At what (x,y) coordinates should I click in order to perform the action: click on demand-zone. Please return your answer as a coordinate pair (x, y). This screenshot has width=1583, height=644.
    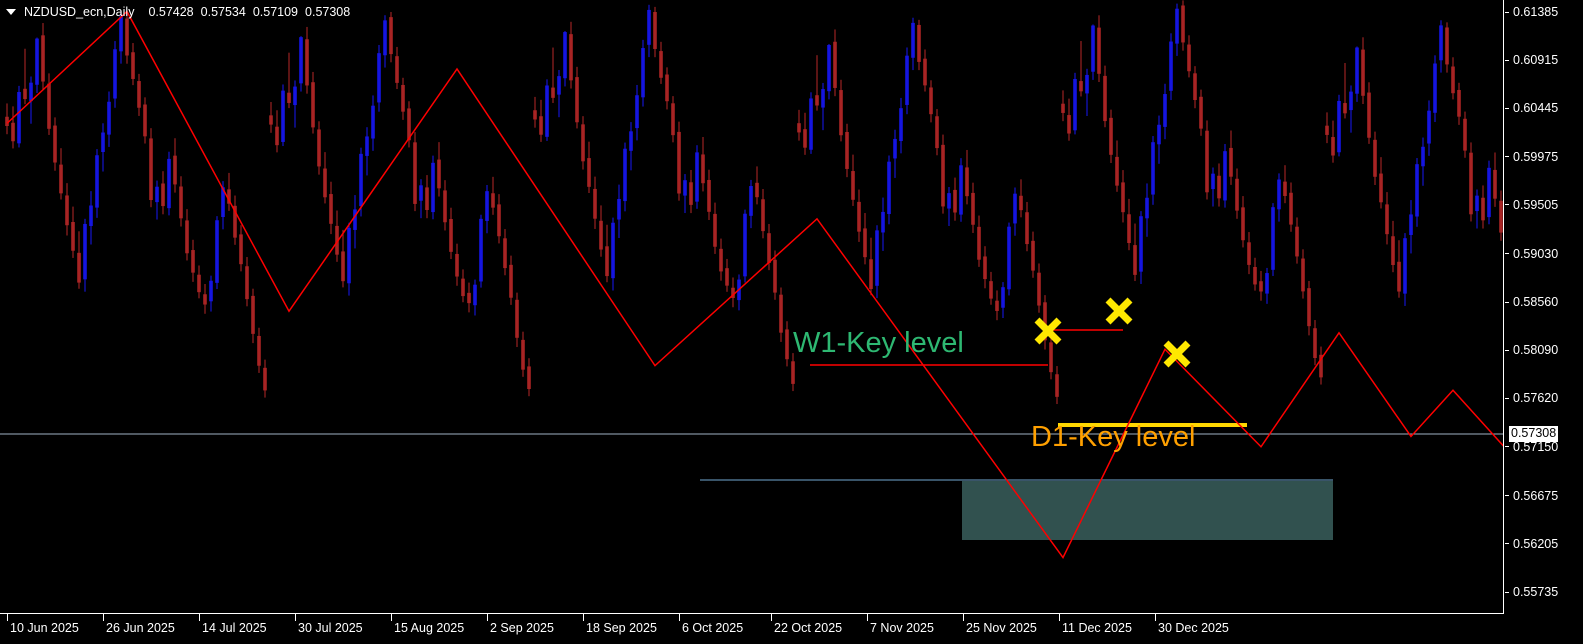
    Looking at the image, I should click on (1147, 510).